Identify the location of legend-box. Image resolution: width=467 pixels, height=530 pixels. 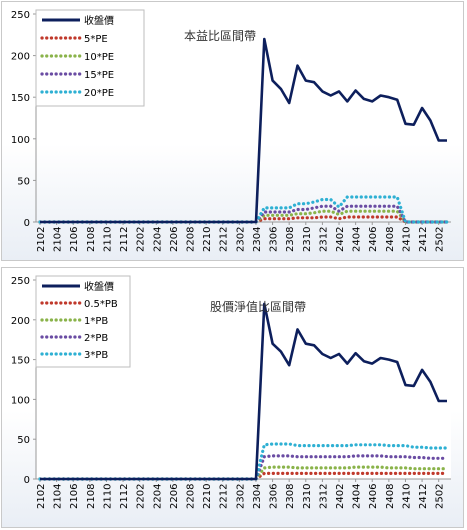
(90, 58).